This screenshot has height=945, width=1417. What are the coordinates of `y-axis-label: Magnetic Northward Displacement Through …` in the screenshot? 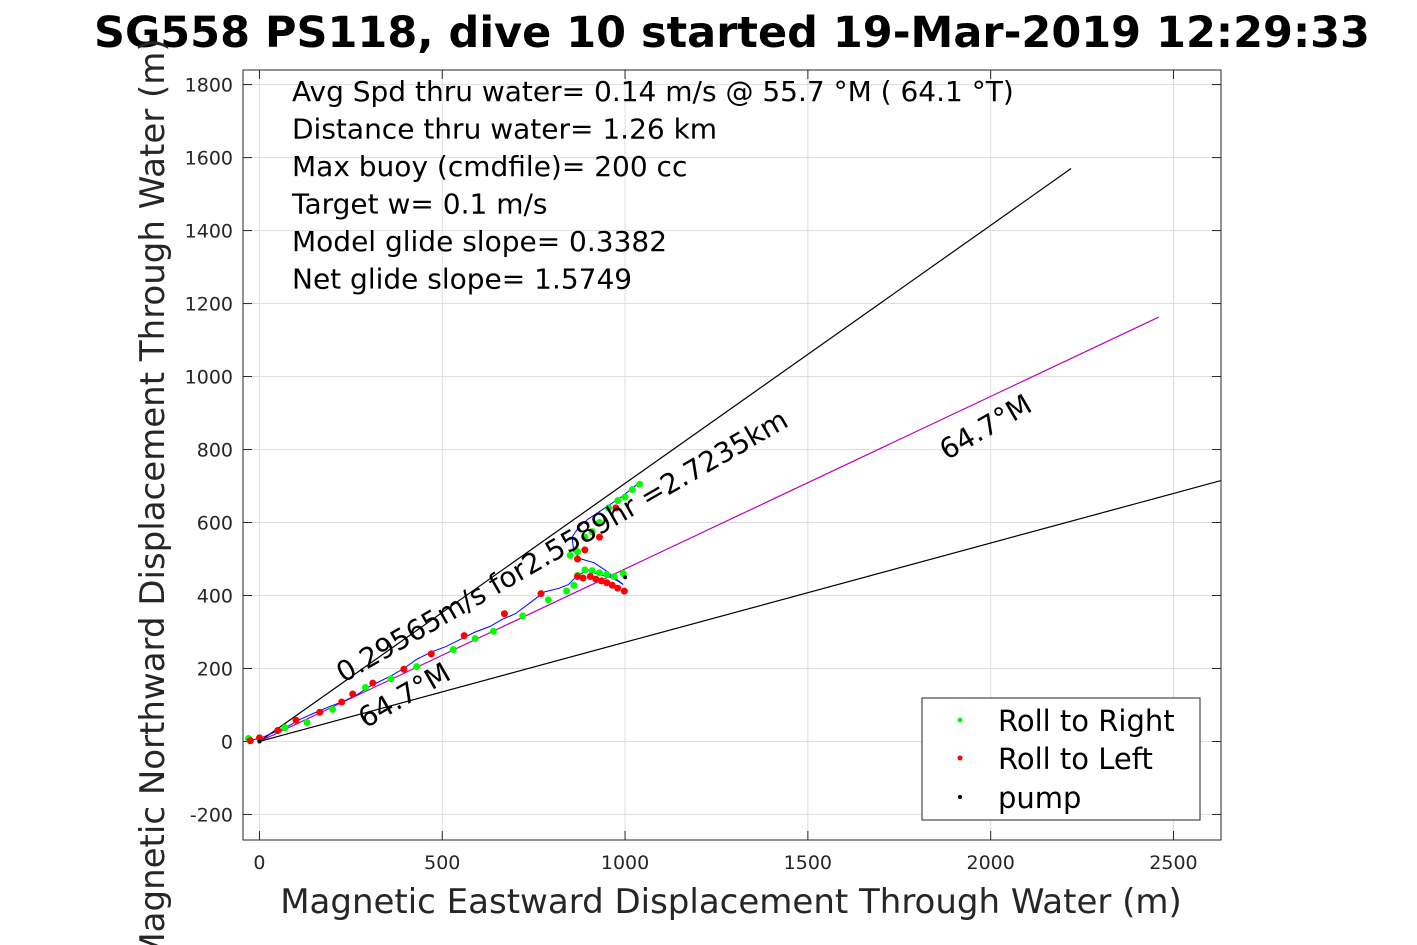 It's located at (153, 491).